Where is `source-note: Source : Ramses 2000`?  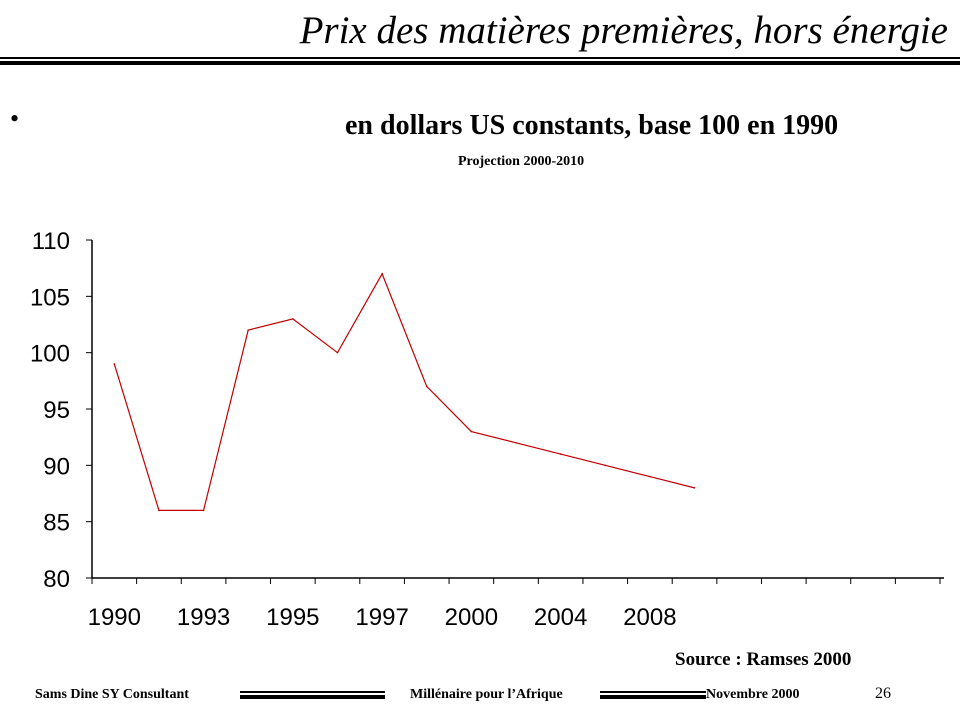
source-note: Source : Ramses 2000 is located at coordinates (763, 659).